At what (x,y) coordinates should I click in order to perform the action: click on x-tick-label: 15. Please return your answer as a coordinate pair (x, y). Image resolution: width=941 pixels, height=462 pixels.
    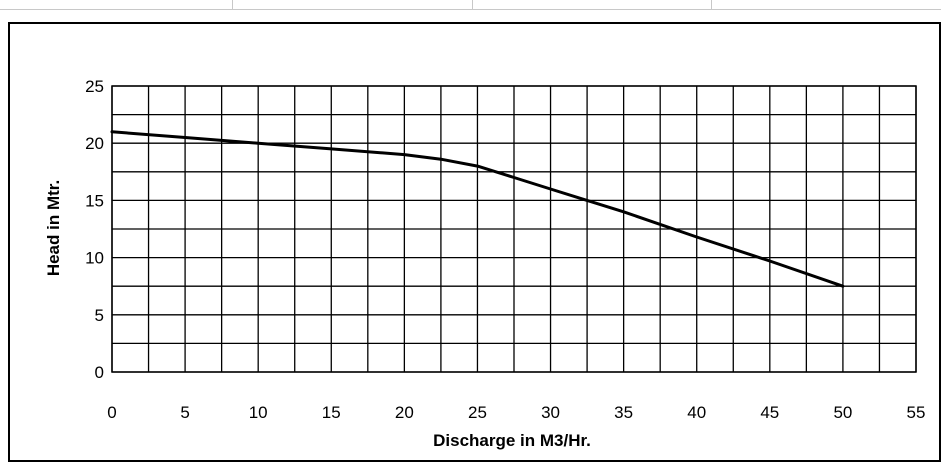
    Looking at the image, I should click on (331, 412).